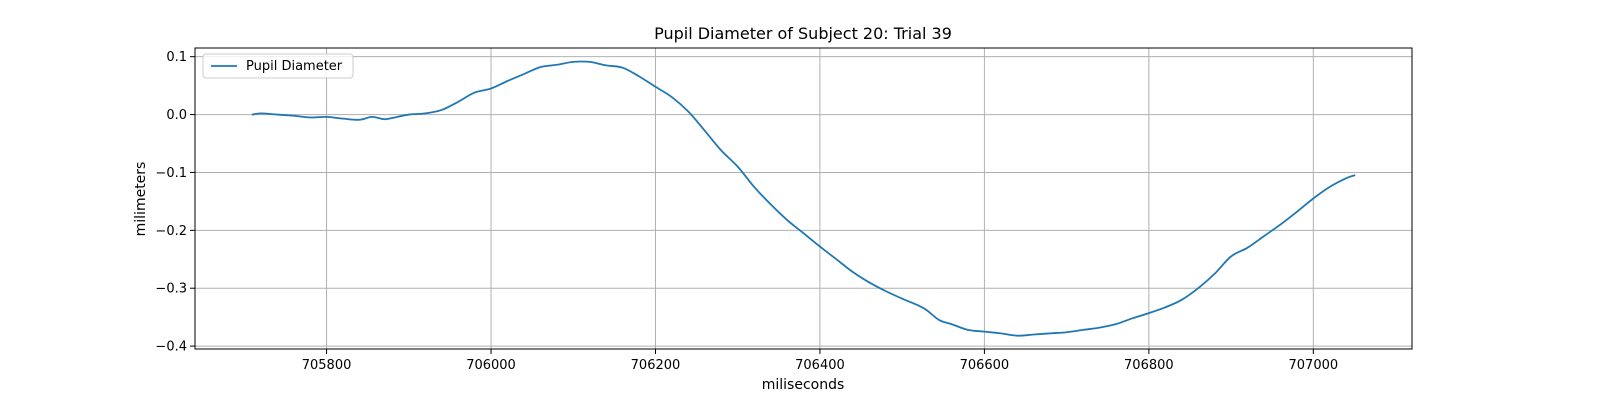 The image size is (1600, 404). Describe the element at coordinates (1314, 365) in the screenshot. I see `x-tick-label: 707000` at that location.